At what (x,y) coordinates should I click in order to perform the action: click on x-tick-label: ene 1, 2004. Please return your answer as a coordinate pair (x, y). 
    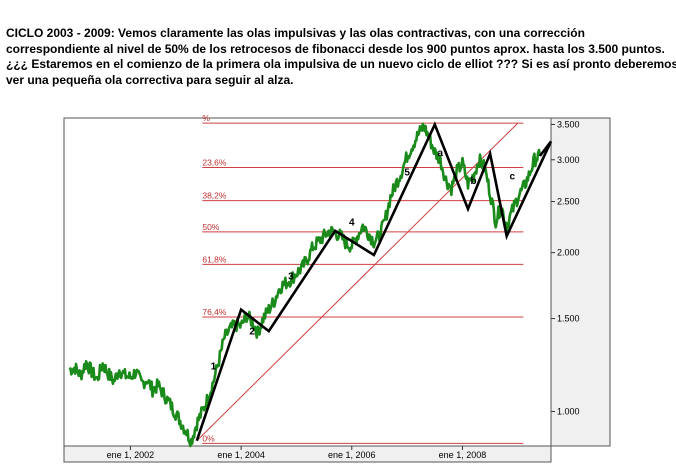
    Looking at the image, I should click on (241, 455).